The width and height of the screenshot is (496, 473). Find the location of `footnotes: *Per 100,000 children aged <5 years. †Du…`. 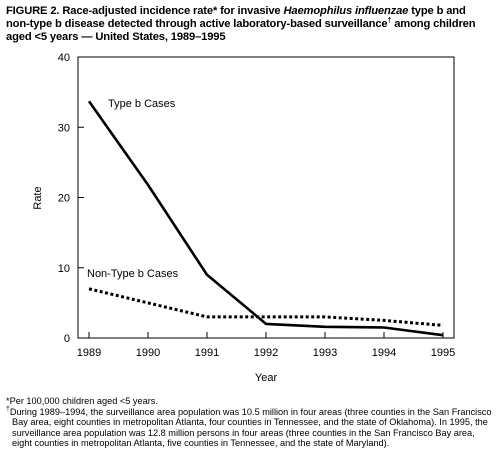

footnotes: *Per 100,000 children aged <5 years. †Du… is located at coordinates (249, 422).